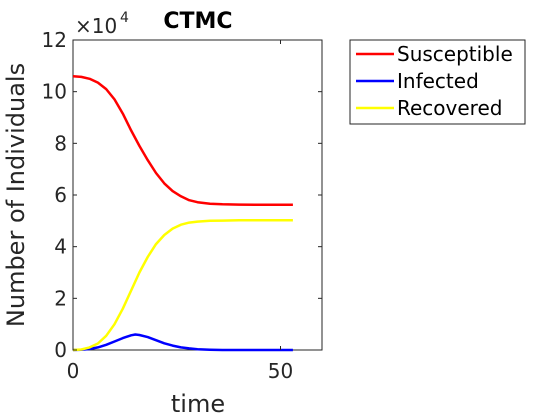 The image size is (560, 420). What do you see at coordinates (16, 195) in the screenshot?
I see `y-axis-label: Number of Individuals` at bounding box center [16, 195].